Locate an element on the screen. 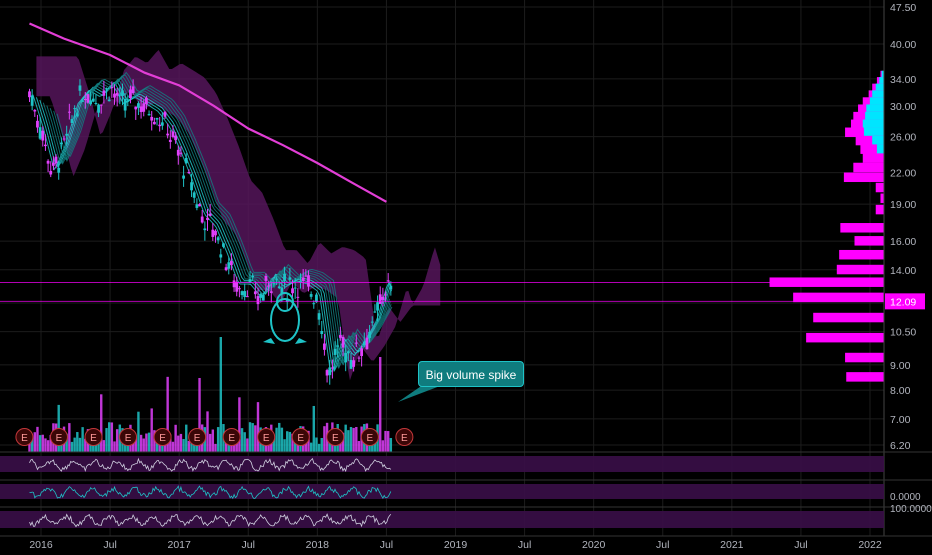 This screenshot has height=555, width=932. price-axis-tick: 14.00 is located at coordinates (903, 271).